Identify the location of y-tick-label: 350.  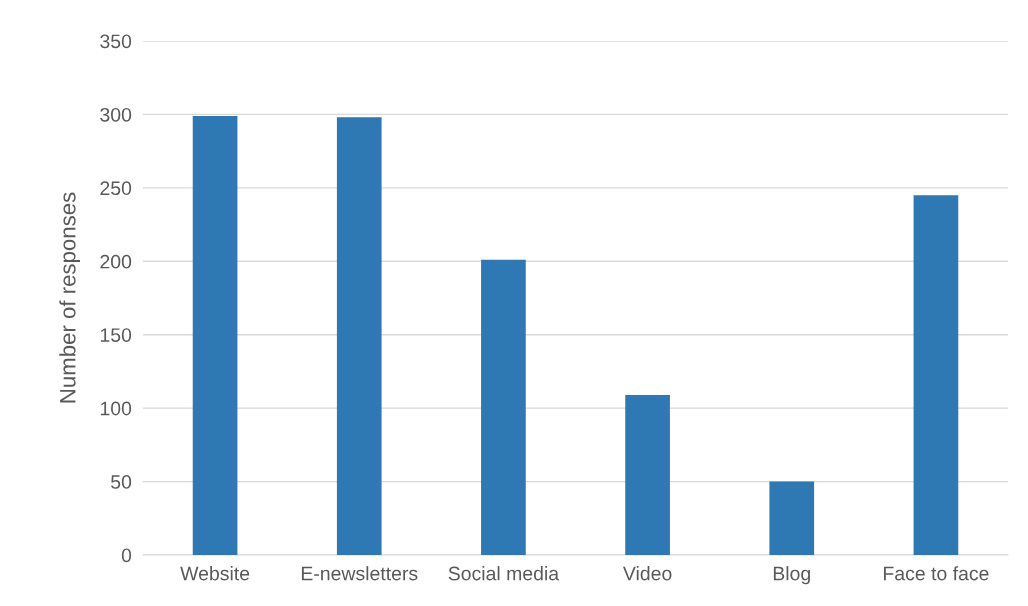
(116, 41).